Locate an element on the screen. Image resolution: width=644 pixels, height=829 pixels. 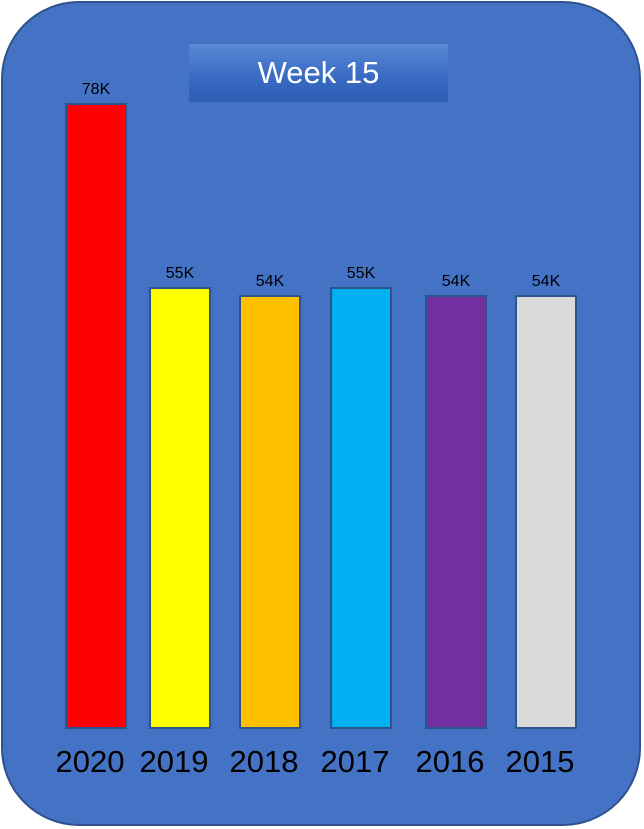
data-label-2018: 54K is located at coordinates (270, 281).